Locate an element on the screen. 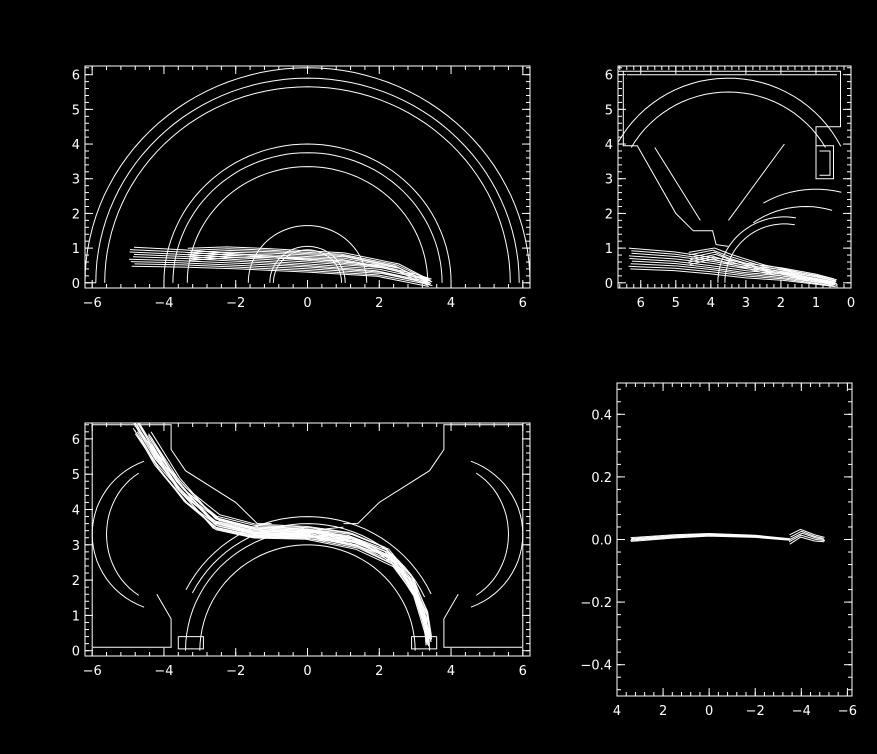 The height and width of the screenshot is (754, 877). y-tick-label: −0.2 is located at coordinates (596, 603).